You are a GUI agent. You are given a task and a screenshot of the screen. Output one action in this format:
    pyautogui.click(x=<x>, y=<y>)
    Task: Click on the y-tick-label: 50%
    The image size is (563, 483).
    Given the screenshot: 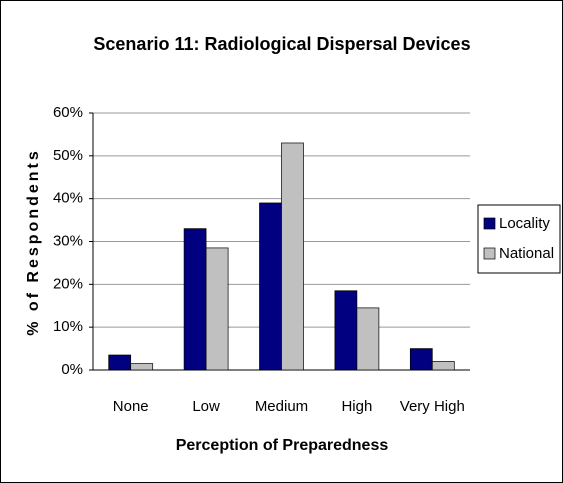 What is the action you would take?
    pyautogui.click(x=68, y=155)
    